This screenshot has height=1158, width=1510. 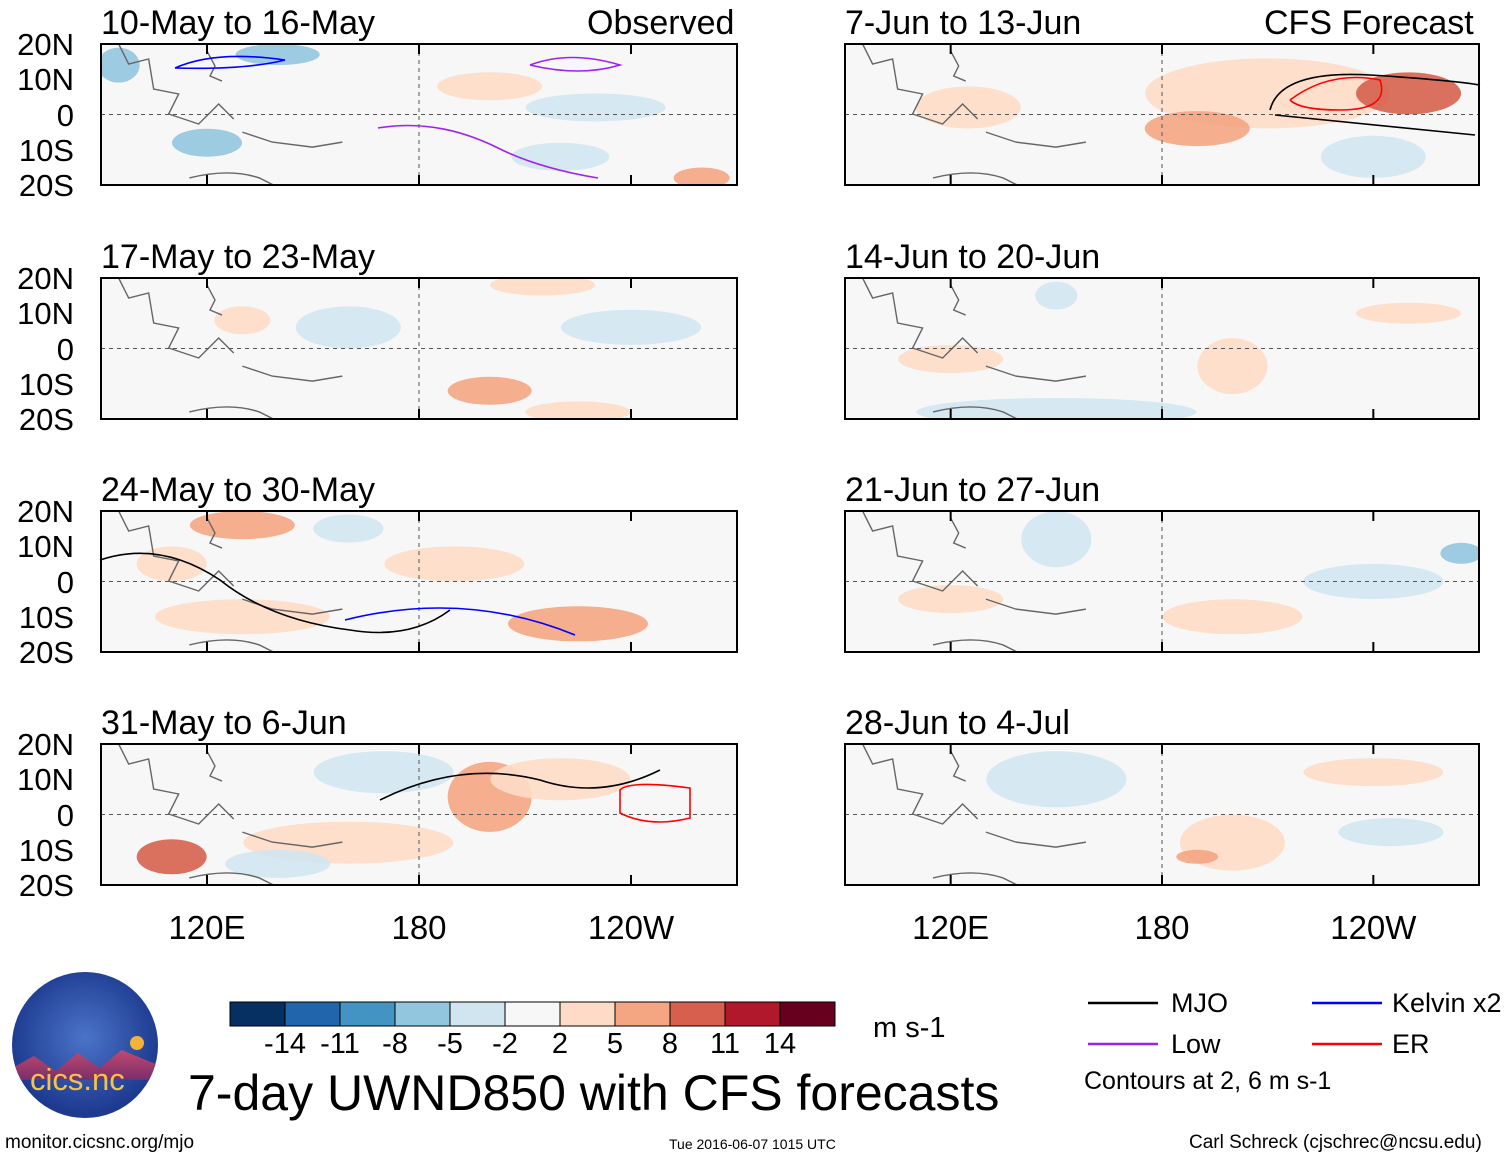 What do you see at coordinates (615, 1044) in the screenshot?
I see `colorbar-tick-label: 5` at bounding box center [615, 1044].